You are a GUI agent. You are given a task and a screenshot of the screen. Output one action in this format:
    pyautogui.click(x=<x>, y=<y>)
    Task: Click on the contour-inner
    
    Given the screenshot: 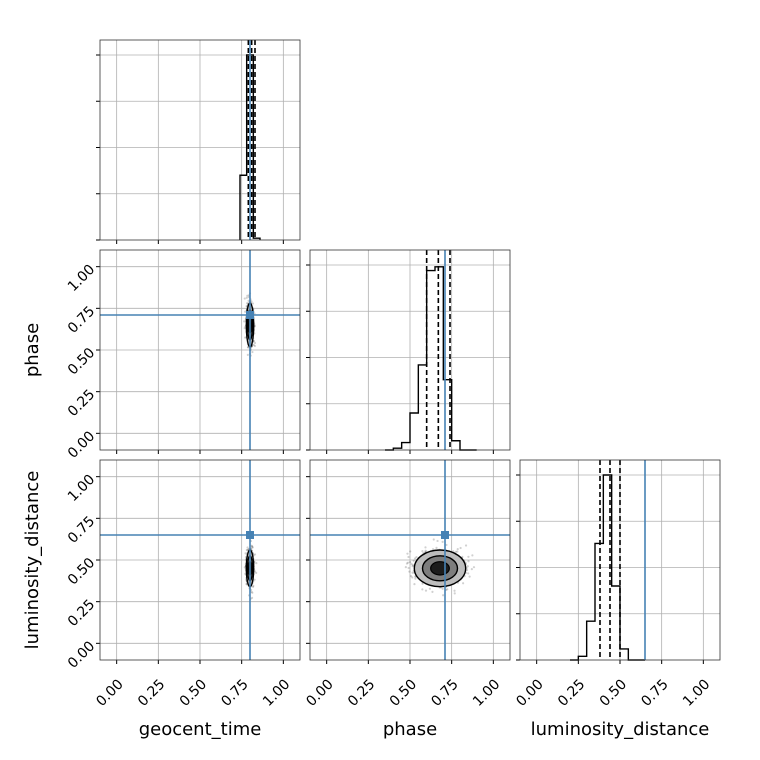 What is the action you would take?
    pyautogui.click(x=440, y=568)
    